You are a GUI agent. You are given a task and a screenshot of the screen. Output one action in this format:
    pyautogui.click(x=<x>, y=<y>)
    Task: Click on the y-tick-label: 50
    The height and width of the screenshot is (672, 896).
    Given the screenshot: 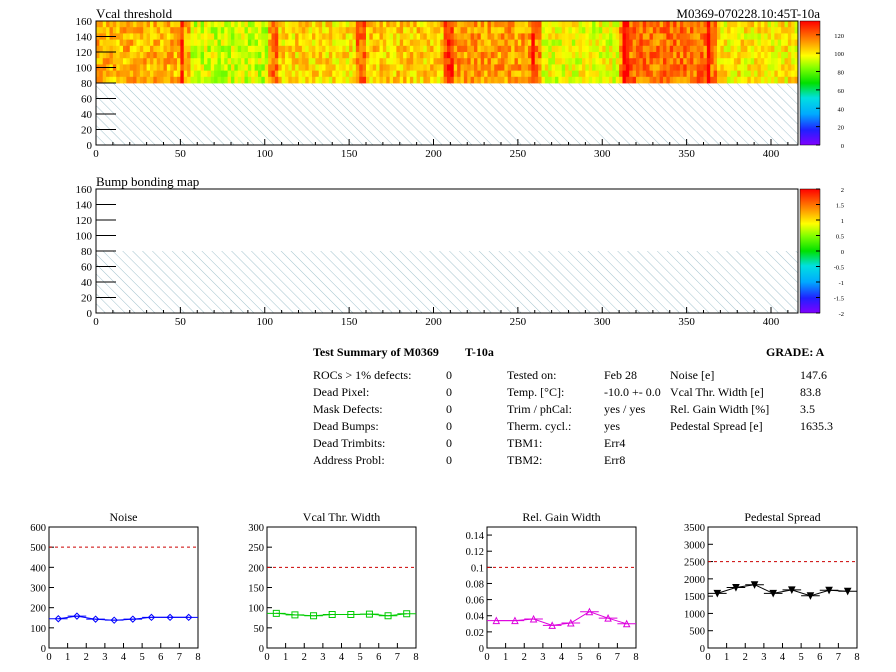 What is the action you would take?
    pyautogui.click(x=259, y=629)
    